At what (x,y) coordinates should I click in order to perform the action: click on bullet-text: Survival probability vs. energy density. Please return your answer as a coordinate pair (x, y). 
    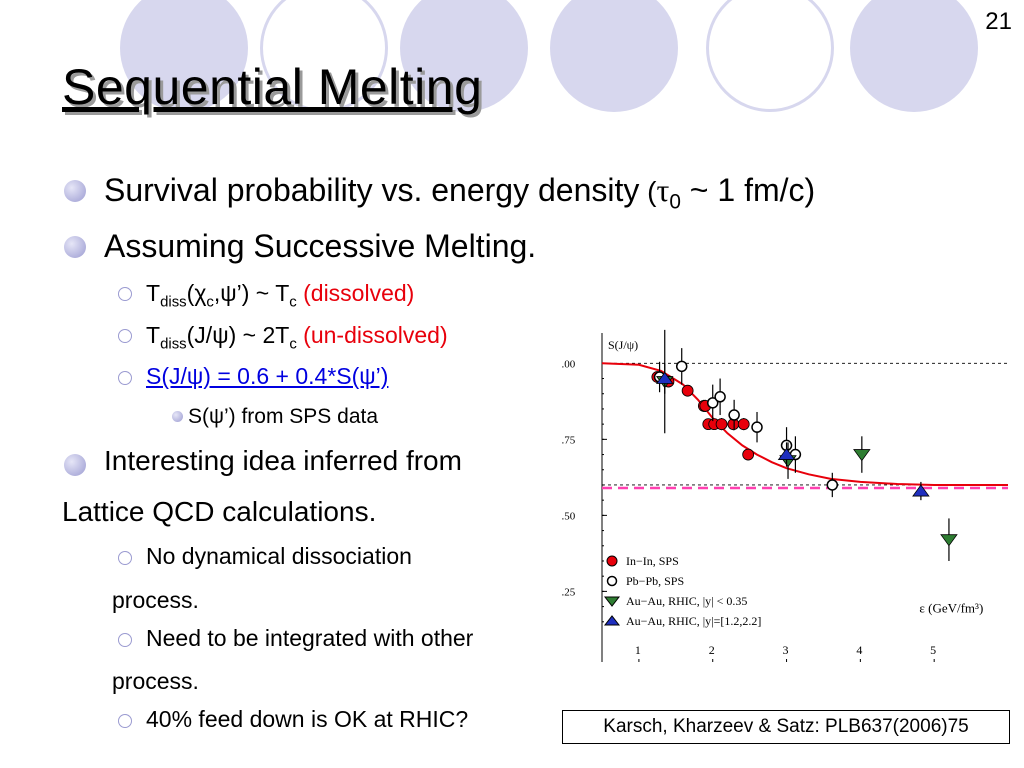
    Looking at the image, I should click on (372, 190).